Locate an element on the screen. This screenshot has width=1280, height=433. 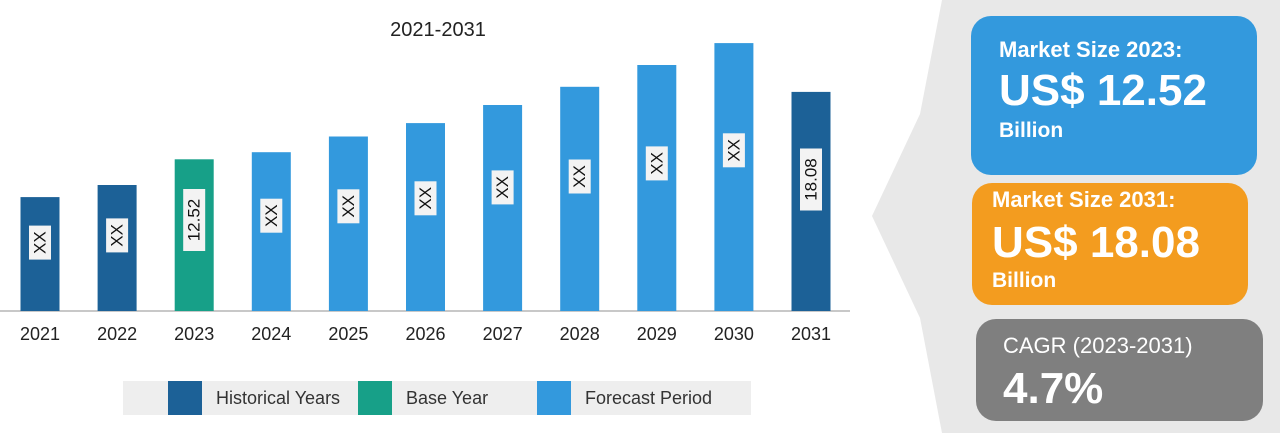
bar-label-box-2021 is located at coordinates (40, 242).